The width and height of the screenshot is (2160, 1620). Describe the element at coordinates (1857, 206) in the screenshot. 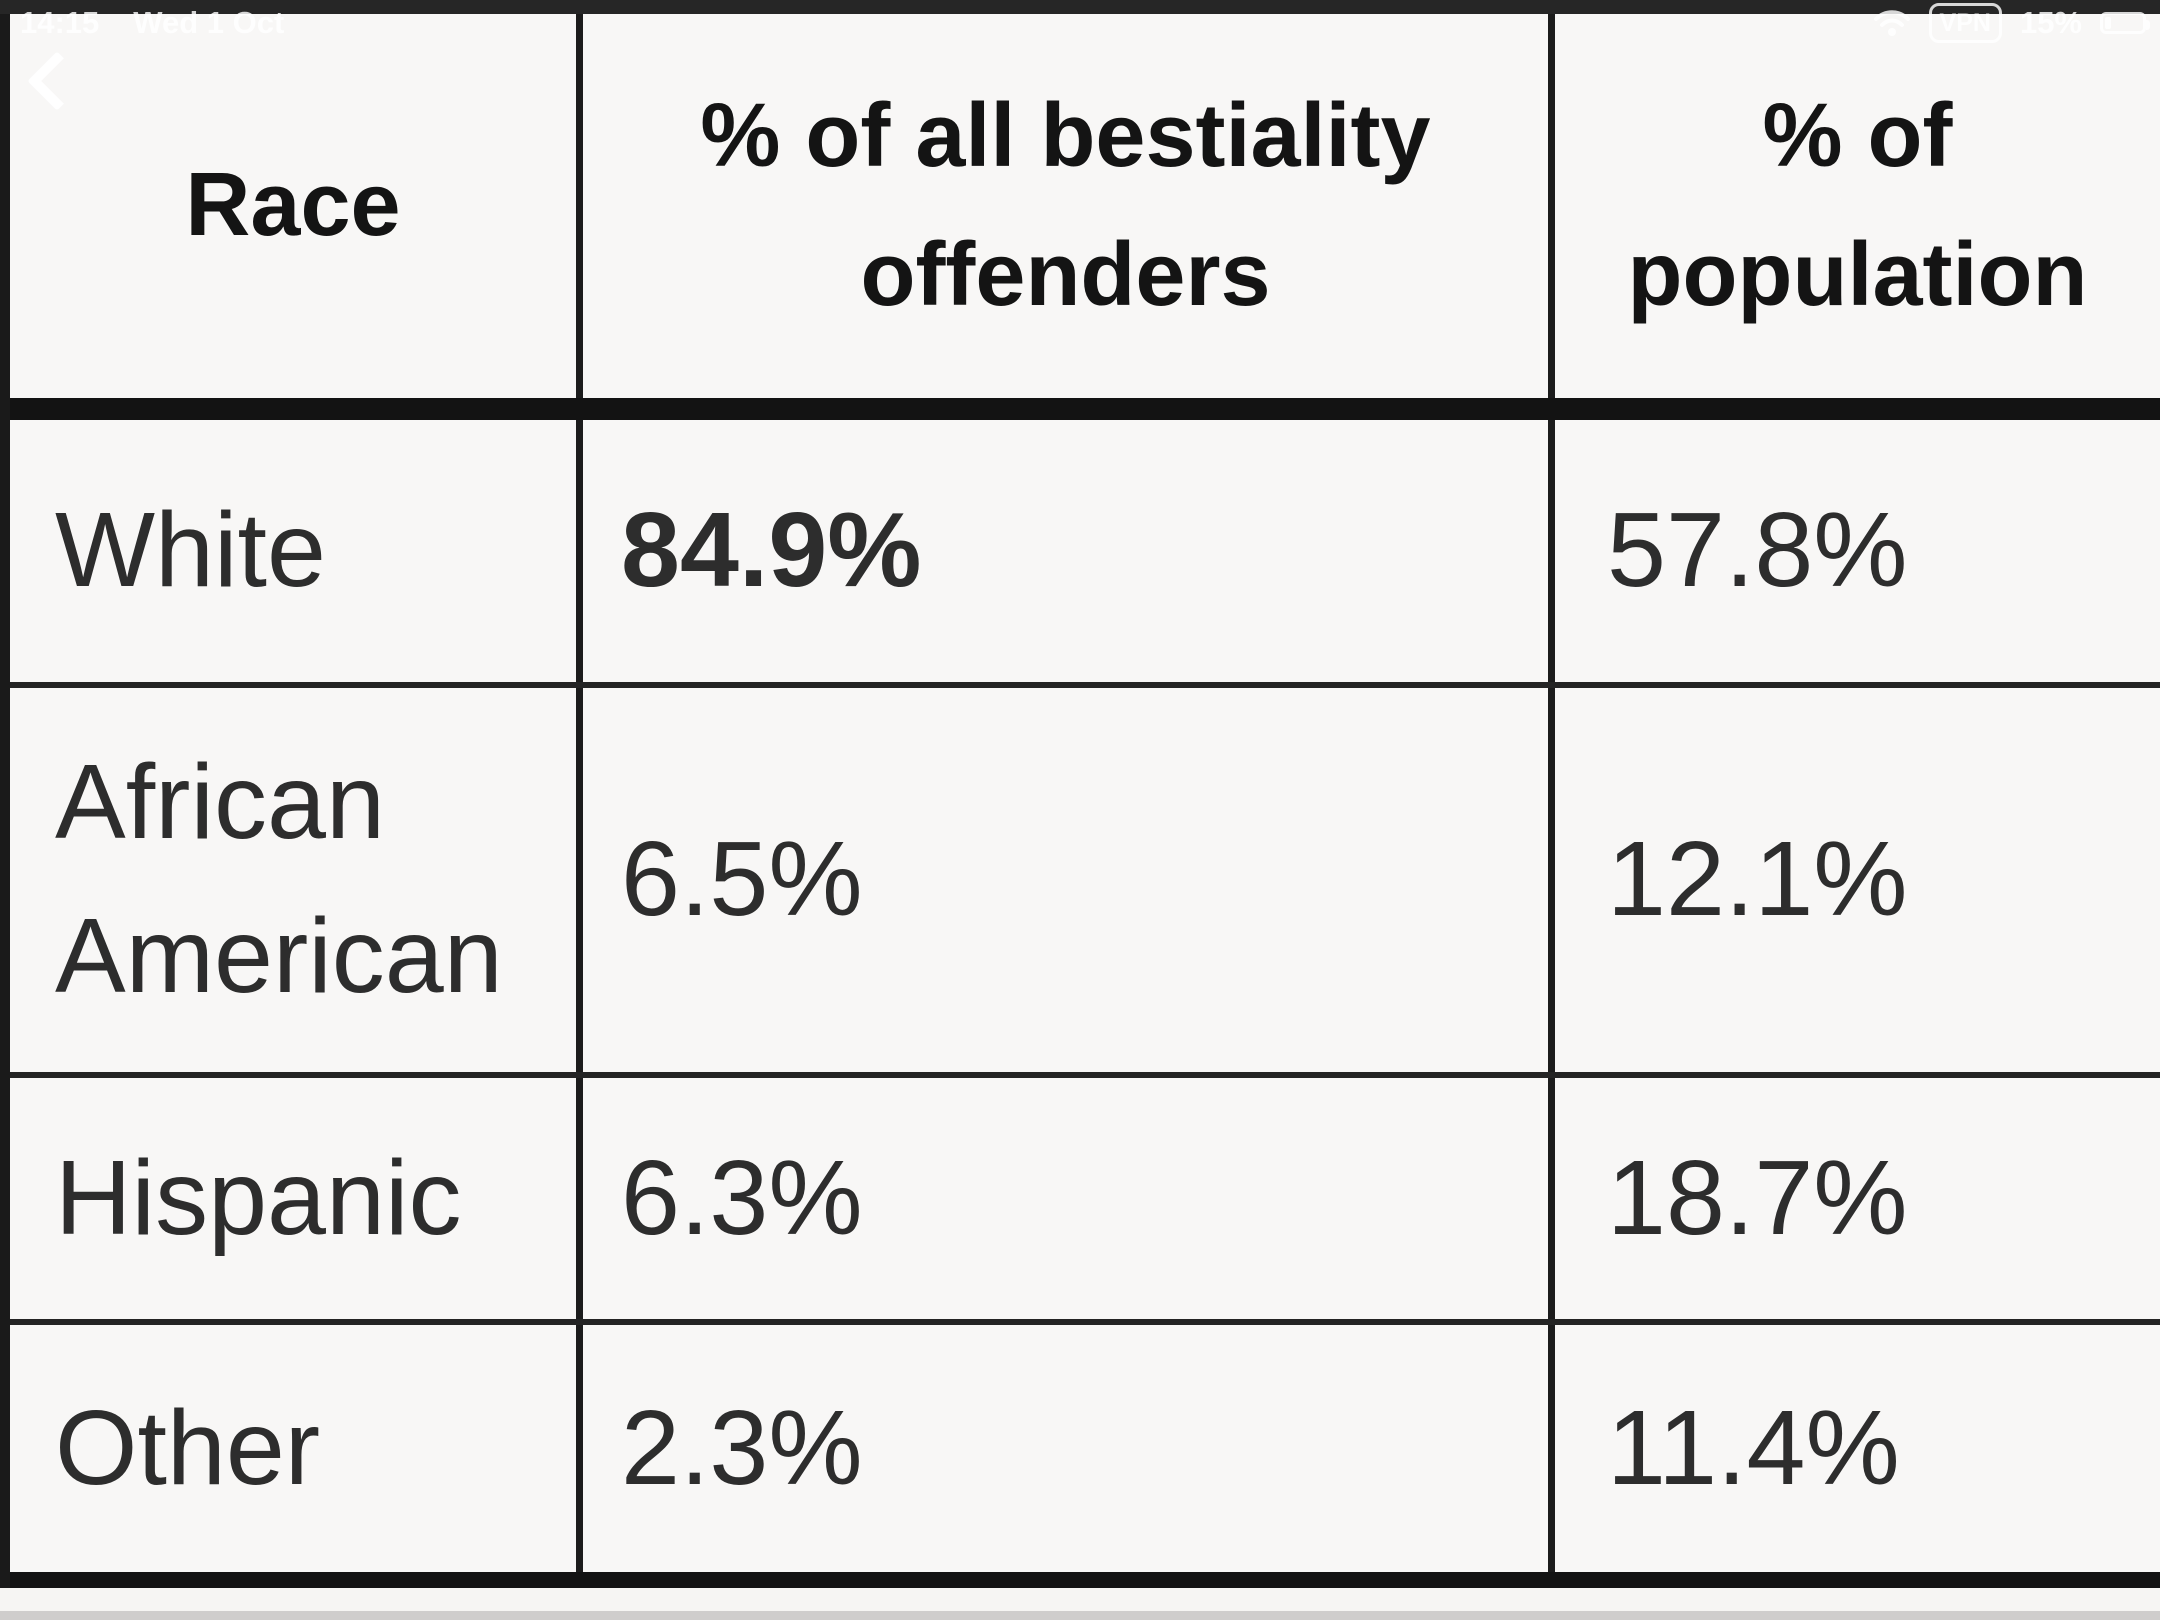

I see `header-population-pct: % of population` at that location.